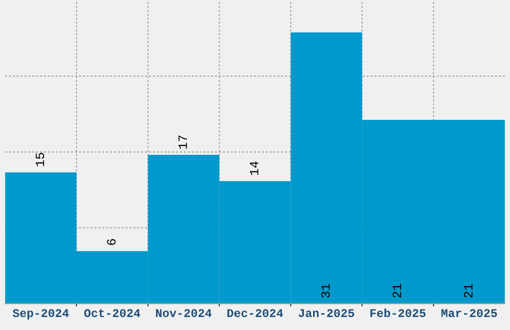  I want to click on x-tick-label: Oct-2024, so click(112, 313).